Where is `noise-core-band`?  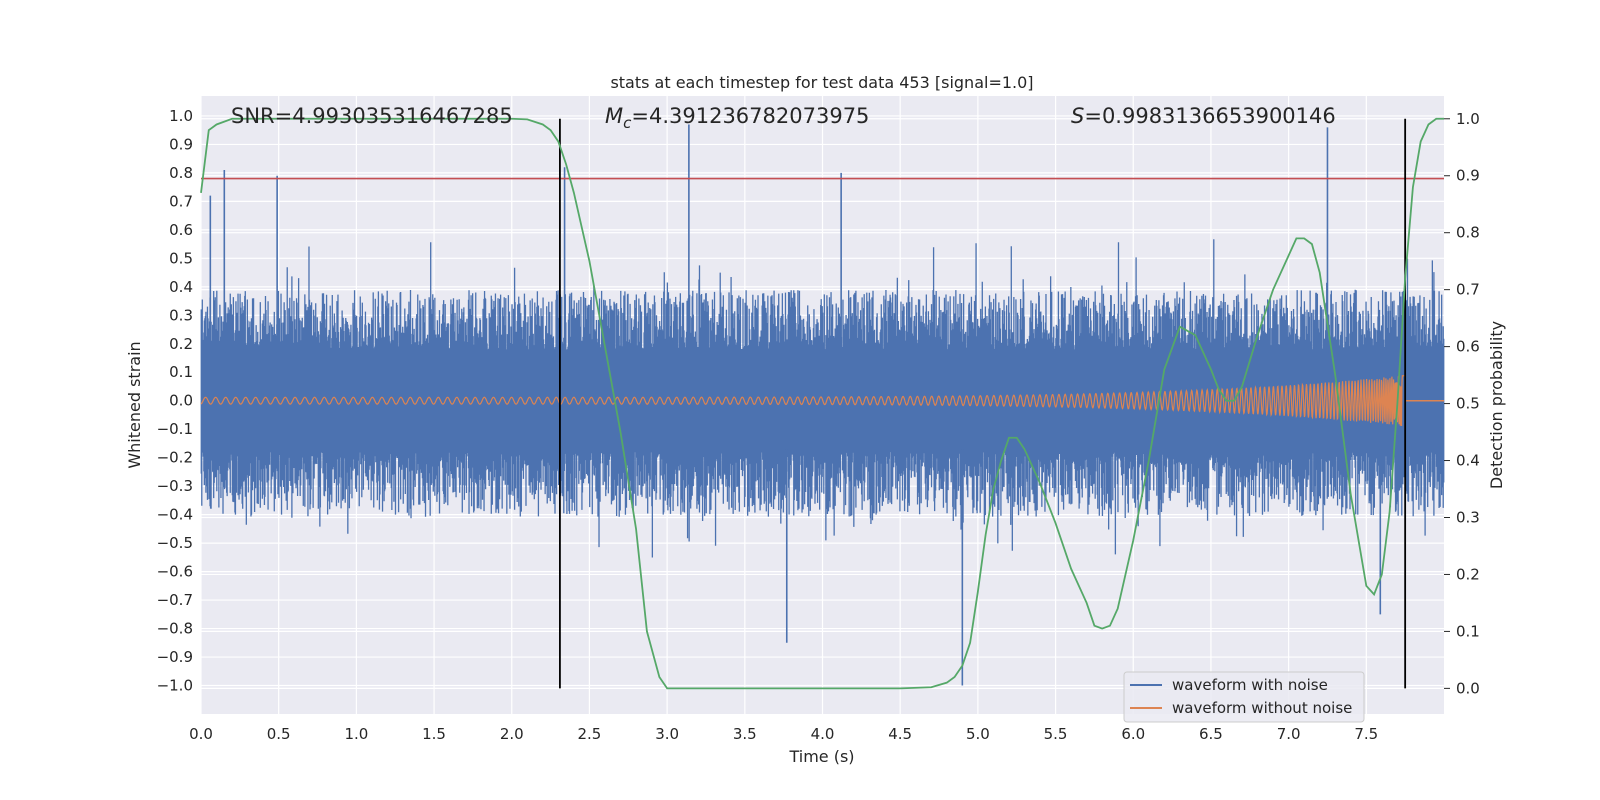 noise-core-band is located at coordinates (820, 401).